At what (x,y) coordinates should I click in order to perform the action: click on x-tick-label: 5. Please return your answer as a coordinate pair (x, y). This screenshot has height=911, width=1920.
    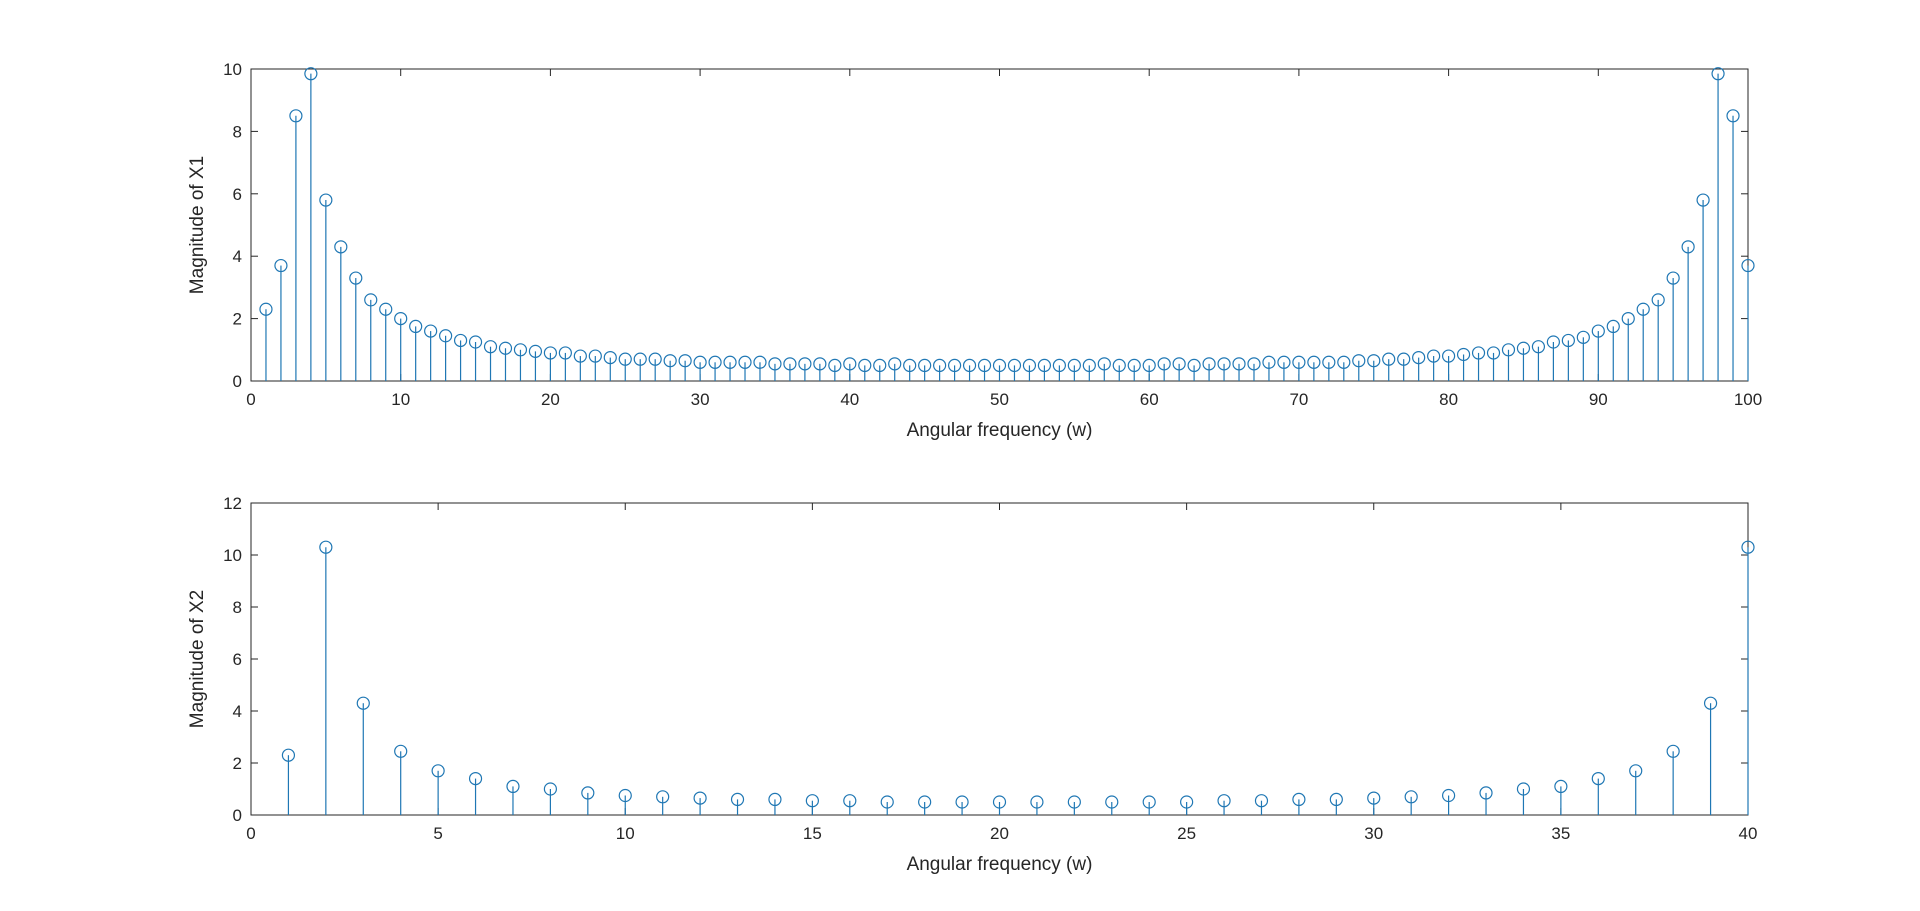
    Looking at the image, I should click on (437, 833).